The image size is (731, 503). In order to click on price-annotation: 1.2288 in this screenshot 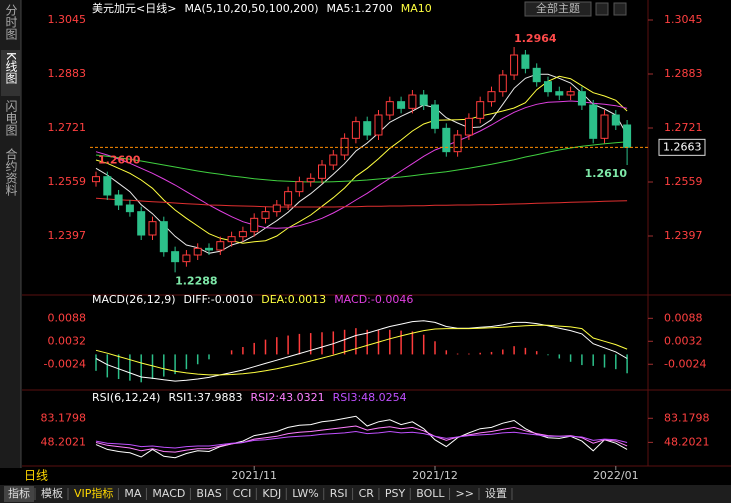, I will do `click(196, 280)`.